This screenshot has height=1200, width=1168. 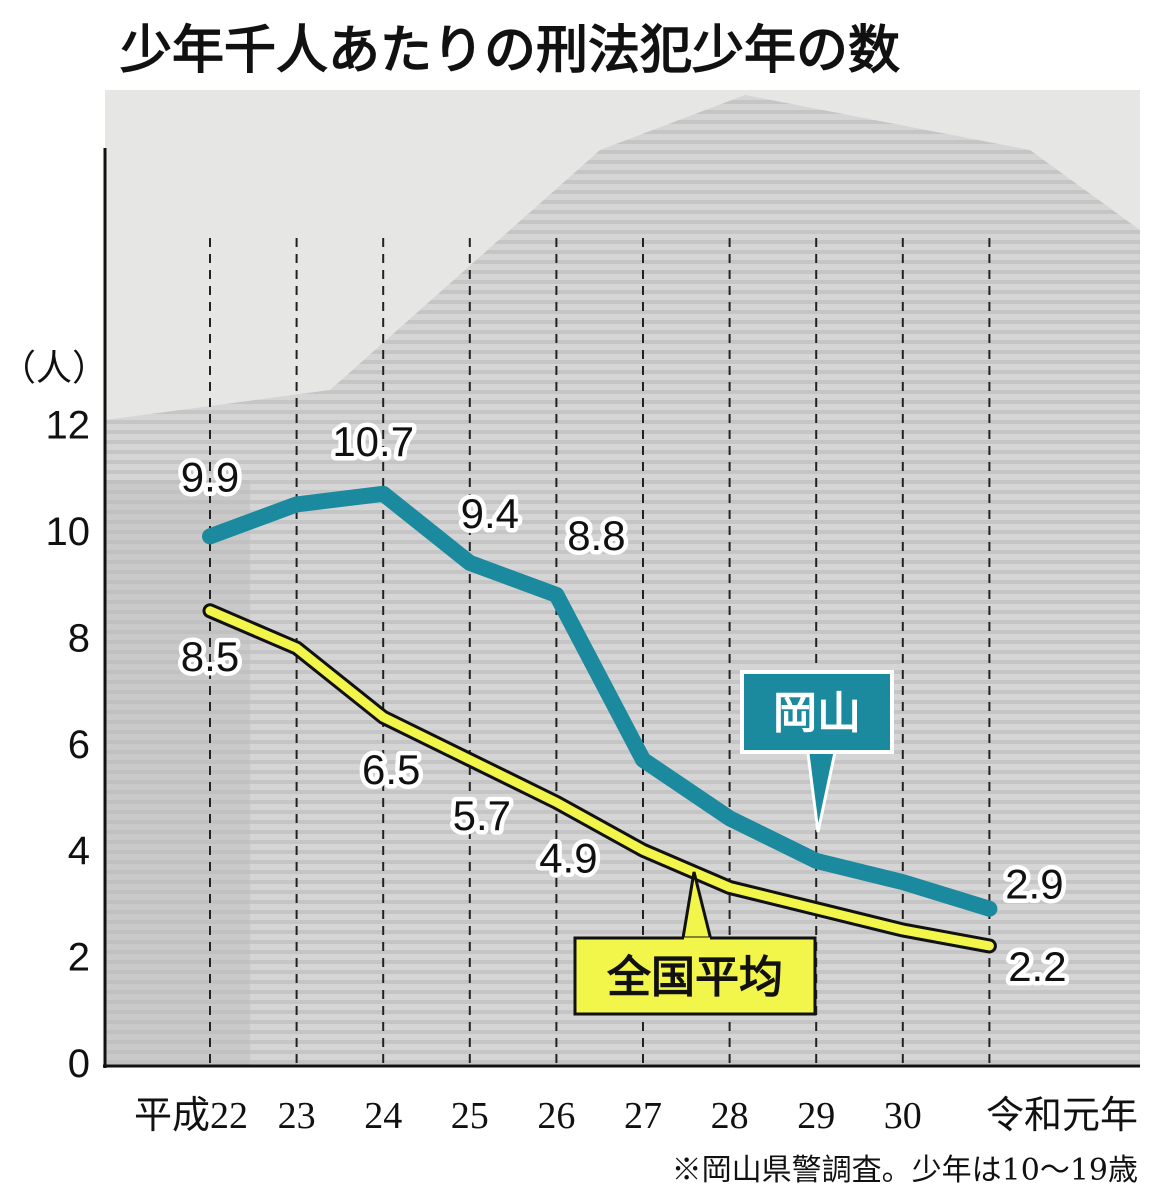 I want to click on x-tick-label: 25, so click(x=470, y=1116).